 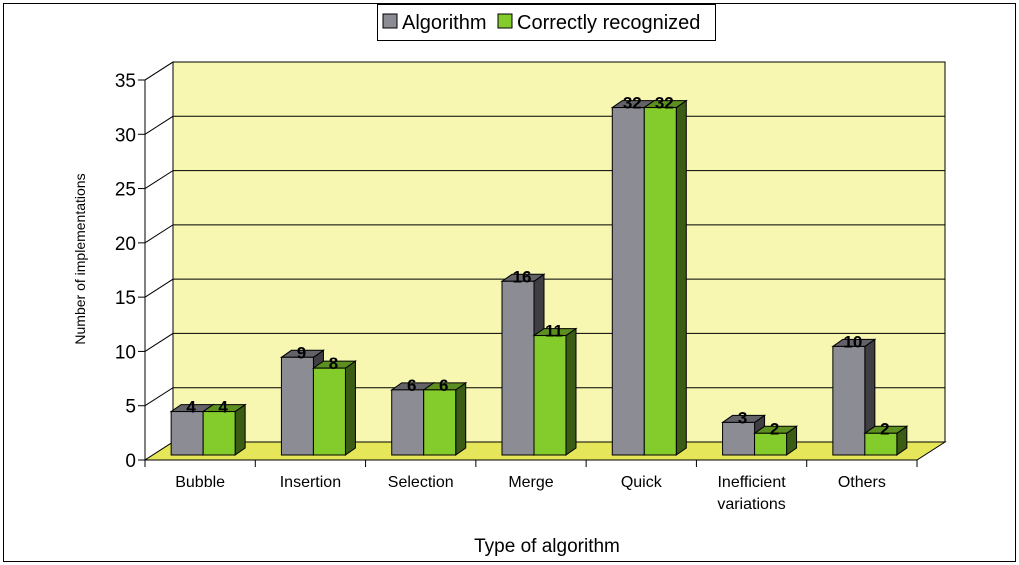 I want to click on legend-label: Algorithm, so click(x=444, y=23).